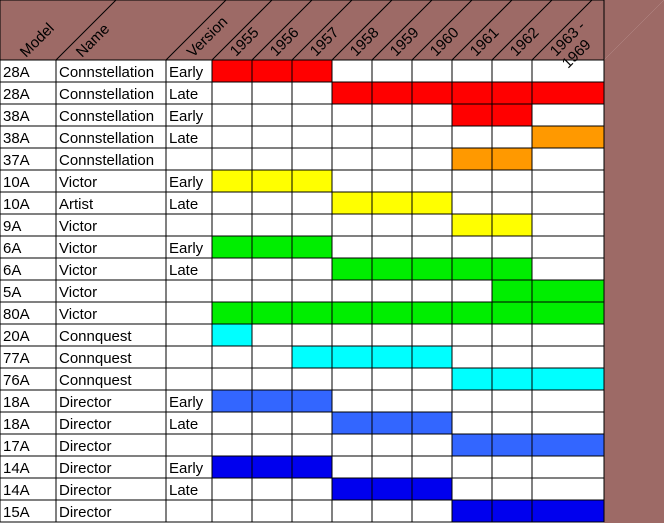 This screenshot has width=664, height=523. I want to click on model-cell: 15A, so click(16, 512).